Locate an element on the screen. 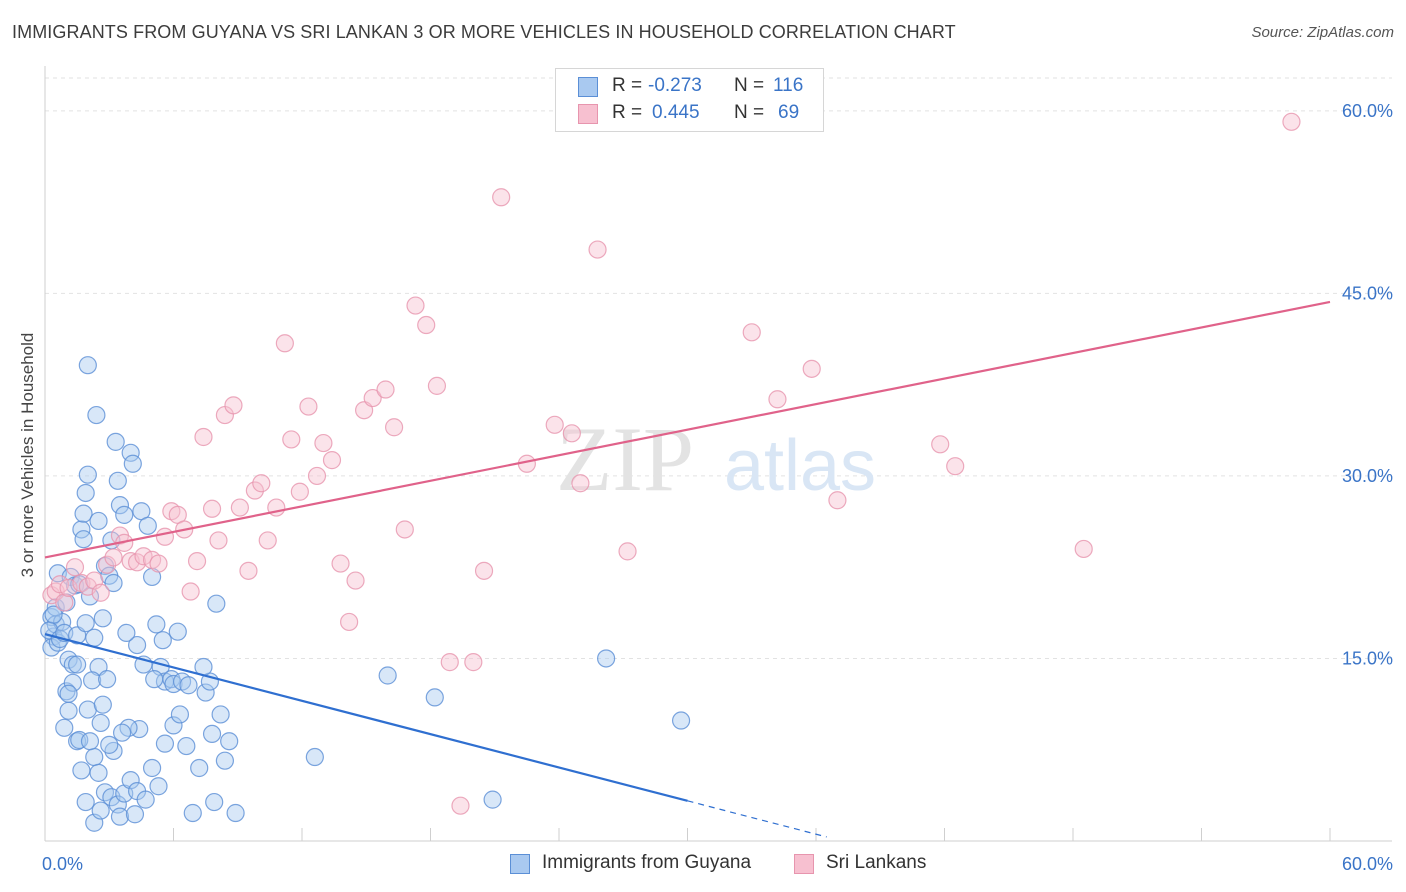 The width and height of the screenshot is (1406, 892). y-axis-label: 3 or more Vehicles in Household is located at coordinates (27, 455).